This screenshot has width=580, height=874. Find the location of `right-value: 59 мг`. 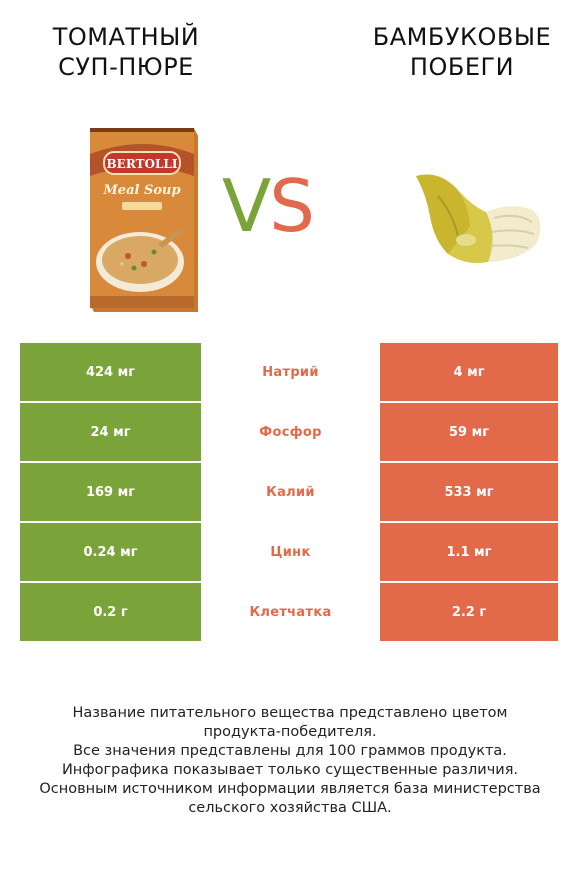

right-value: 59 мг is located at coordinates (469, 432).